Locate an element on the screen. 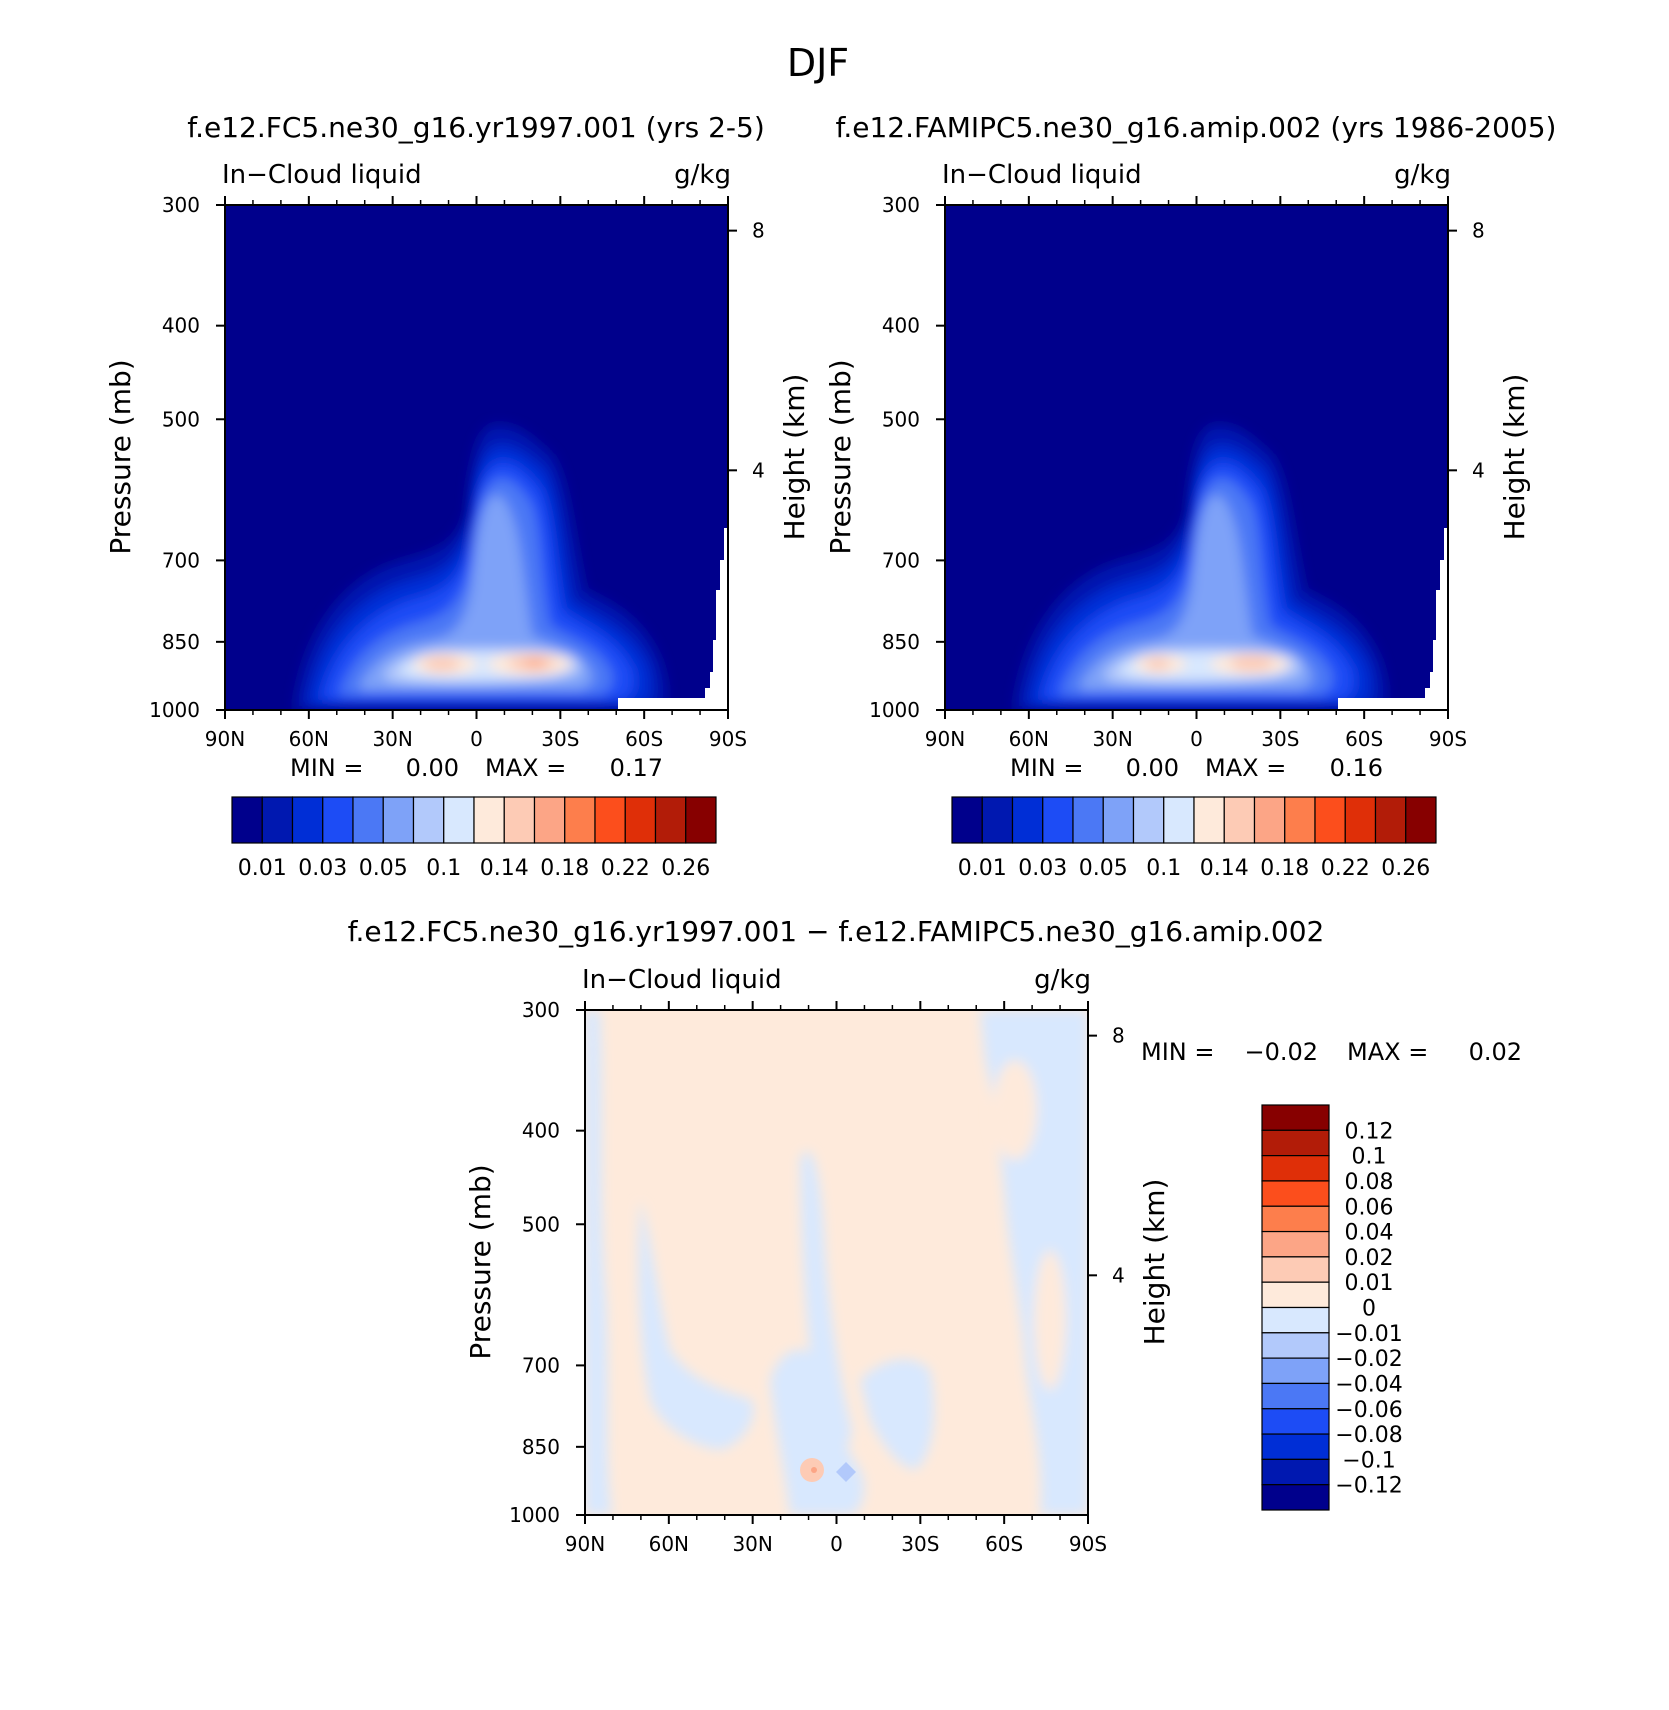  panel-c-negative-region-west is located at coordinates (598, 1262).